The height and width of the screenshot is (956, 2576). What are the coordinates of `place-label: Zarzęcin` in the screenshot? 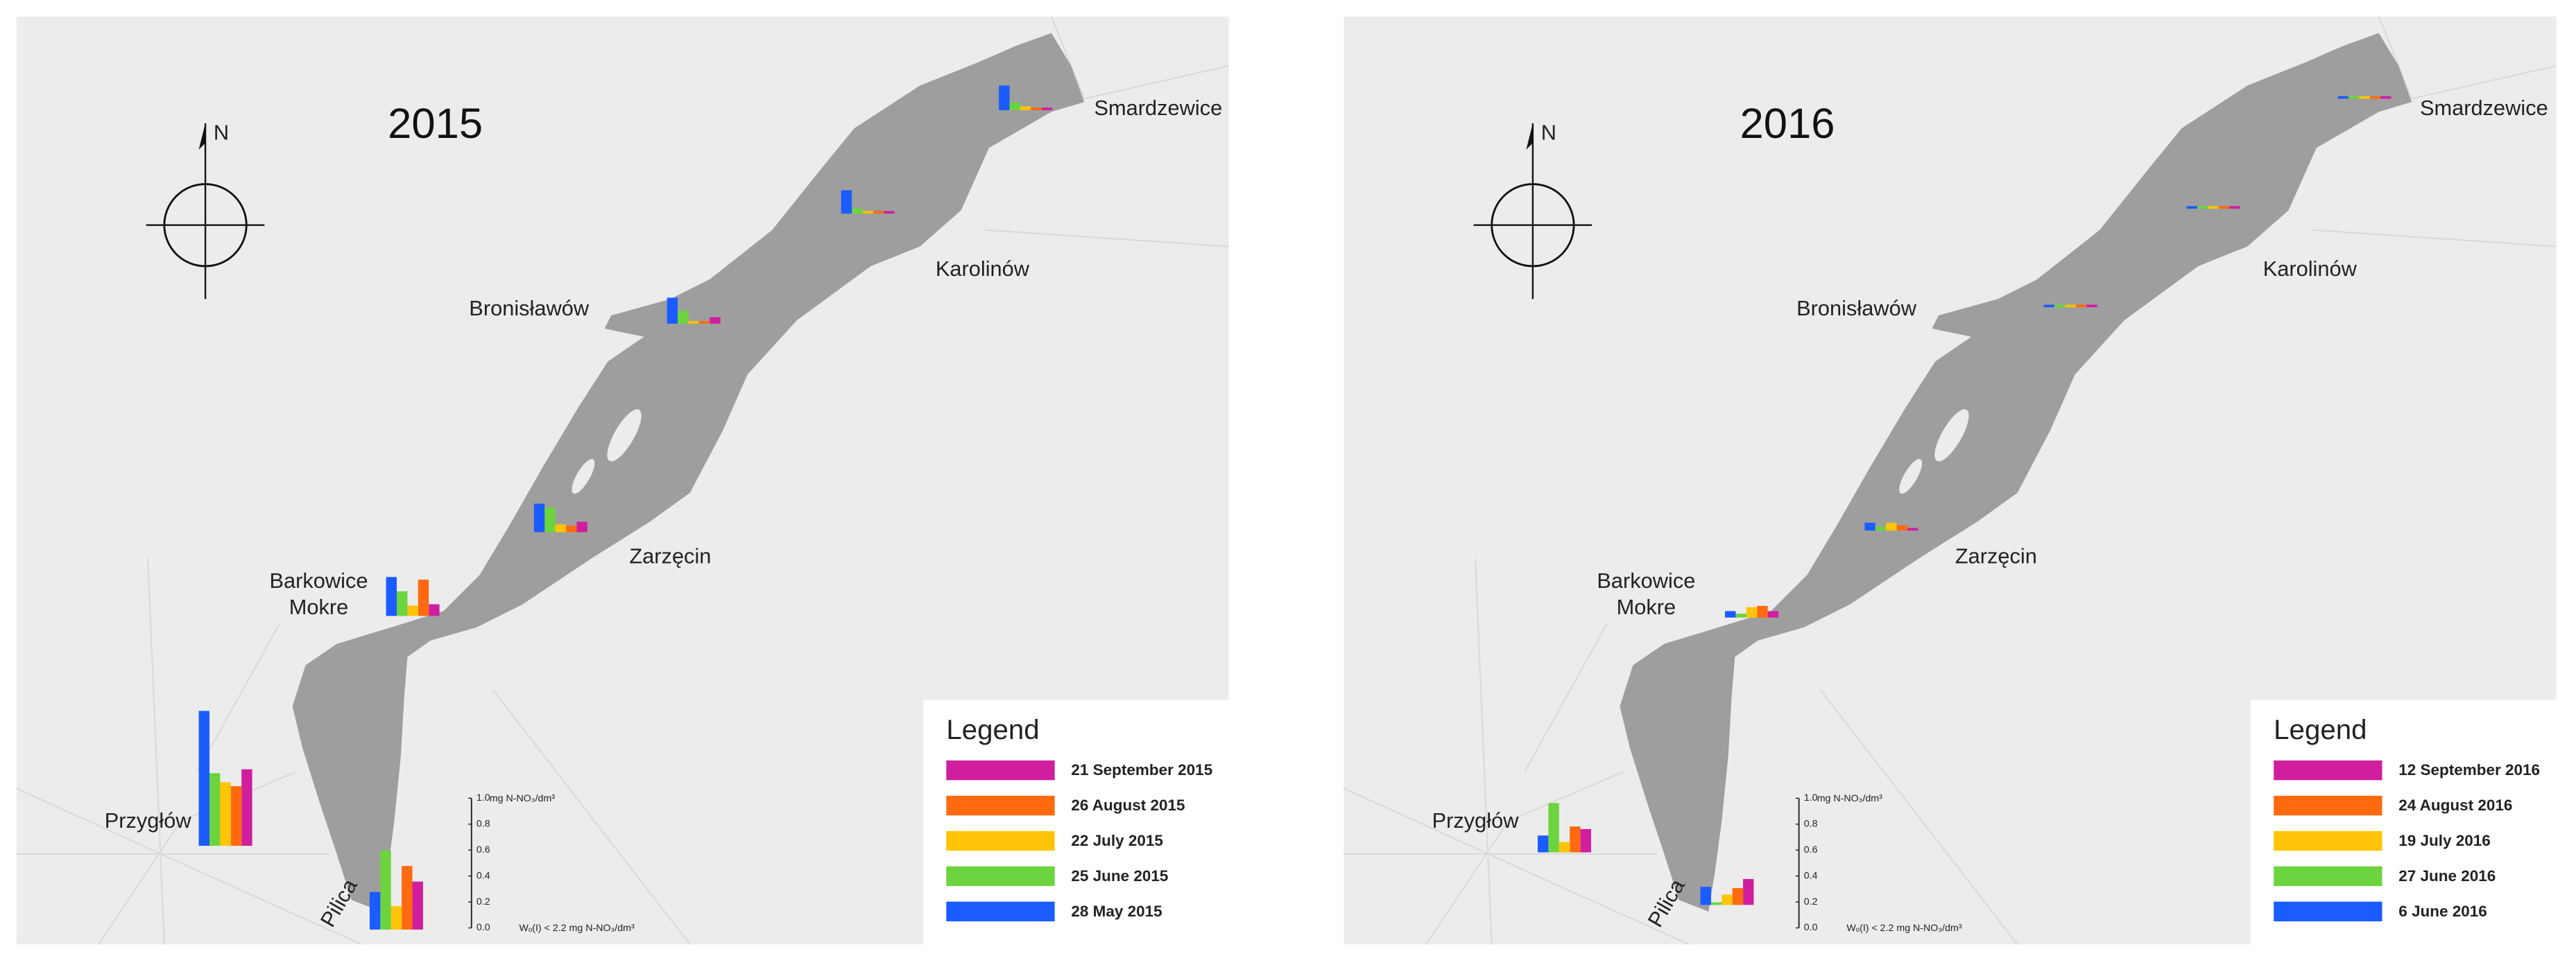 It's located at (670, 556).